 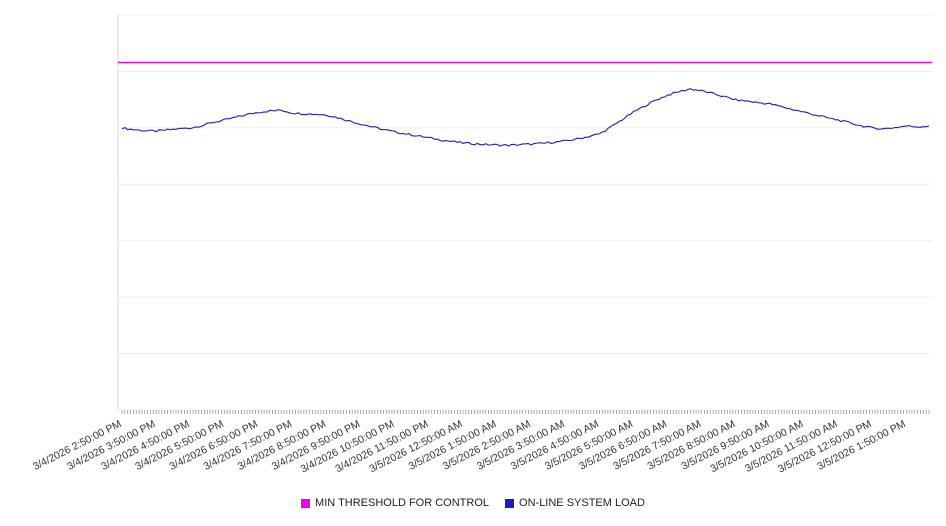 What do you see at coordinates (525, 412) in the screenshot?
I see `x-axis-ticks` at bounding box center [525, 412].